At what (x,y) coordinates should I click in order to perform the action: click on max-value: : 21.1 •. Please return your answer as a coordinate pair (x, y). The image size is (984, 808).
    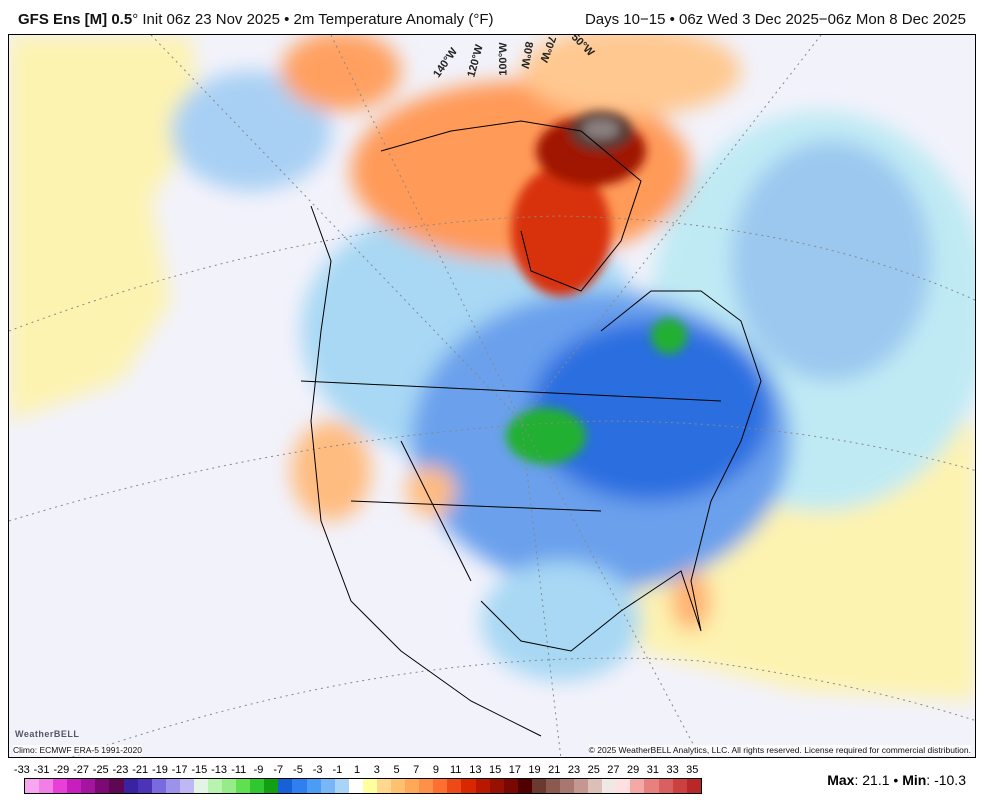
    Looking at the image, I should click on (878, 780).